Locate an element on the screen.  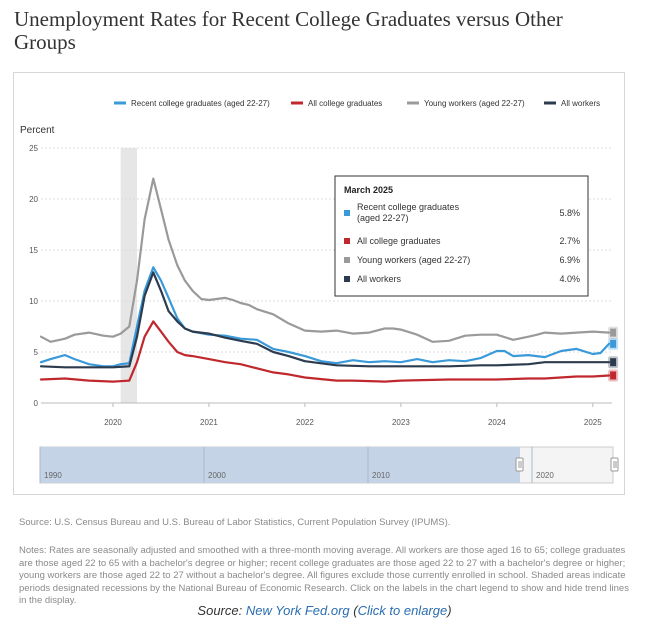
legend-label: Young workers (aged 22-27) is located at coordinates (474, 103).